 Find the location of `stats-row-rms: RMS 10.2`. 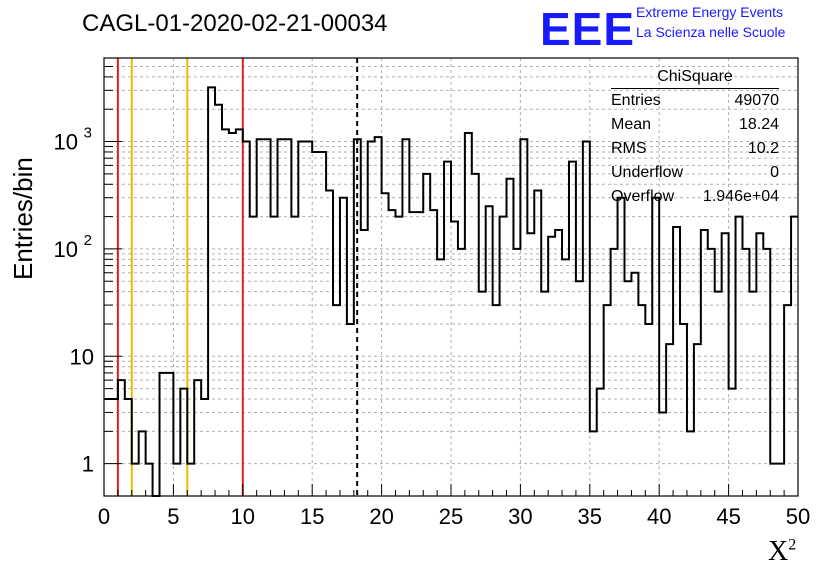

stats-row-rms: RMS 10.2 is located at coordinates (695, 149).